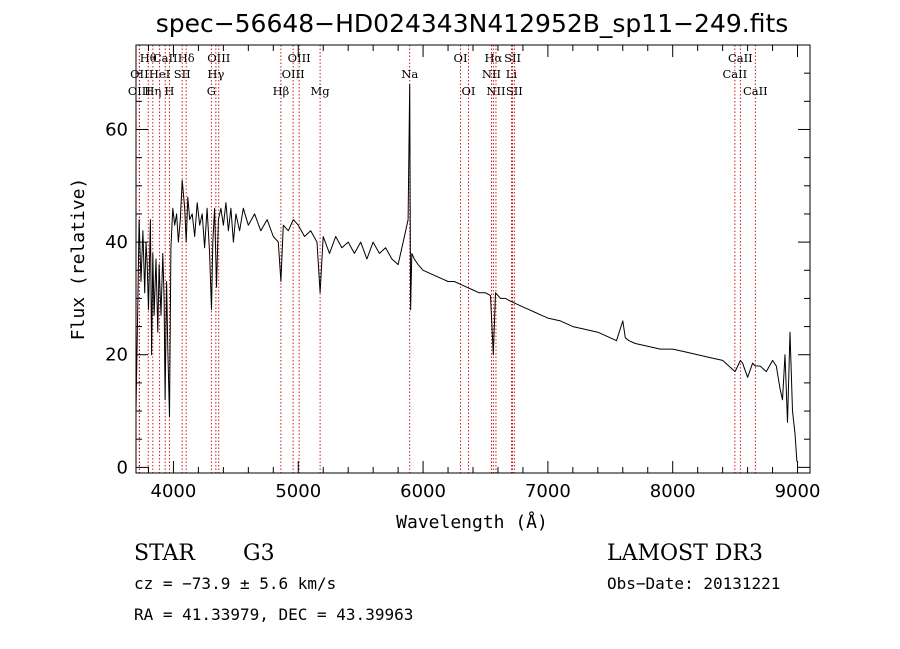  I want to click on line-label-13: OIII, so click(293, 74).